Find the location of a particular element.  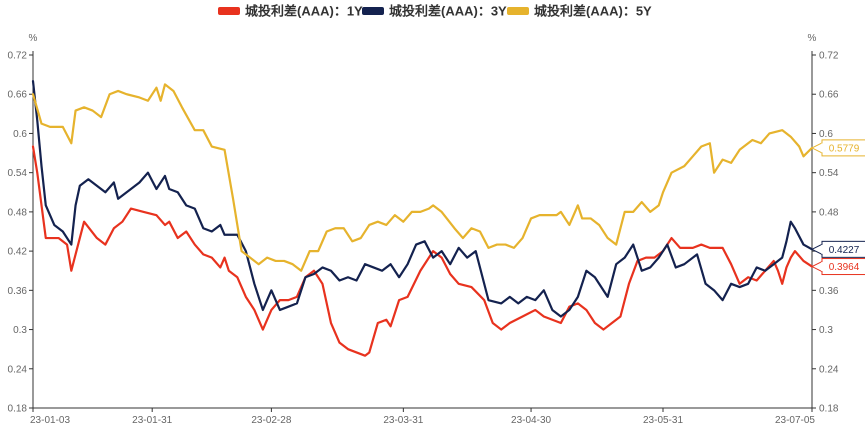

x-tick-label: 23-03-31 is located at coordinates (403, 420).